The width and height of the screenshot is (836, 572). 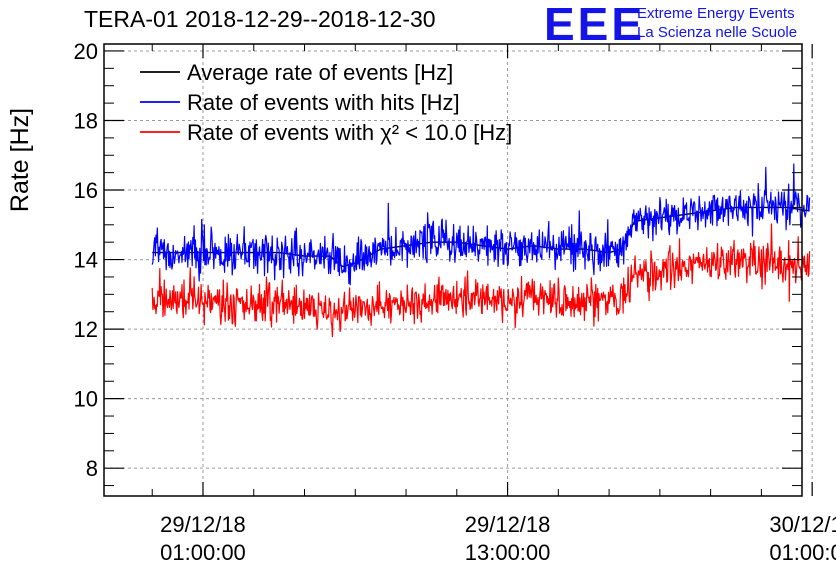 What do you see at coordinates (86, 190) in the screenshot?
I see `y-tick-label: 16` at bounding box center [86, 190].